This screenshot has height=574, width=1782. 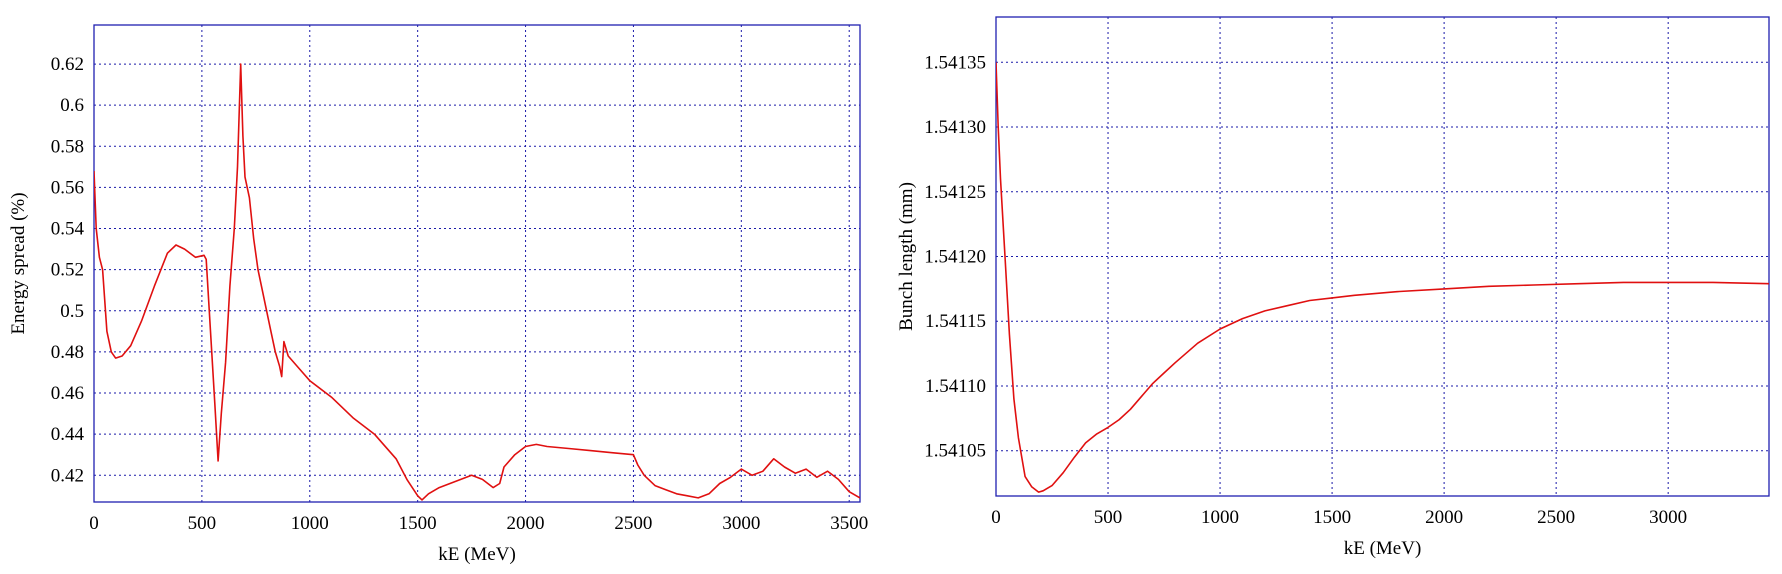 What do you see at coordinates (67, 64) in the screenshot?
I see `y-tick-label: 0.62` at bounding box center [67, 64].